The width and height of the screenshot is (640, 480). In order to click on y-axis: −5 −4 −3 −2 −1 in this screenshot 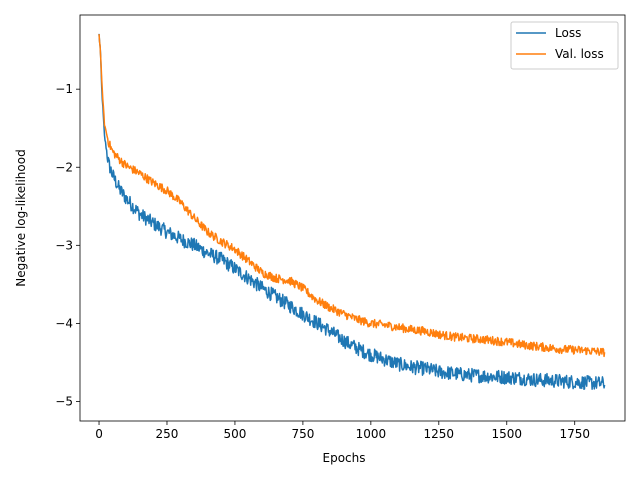, I will do `click(67, 245)`.